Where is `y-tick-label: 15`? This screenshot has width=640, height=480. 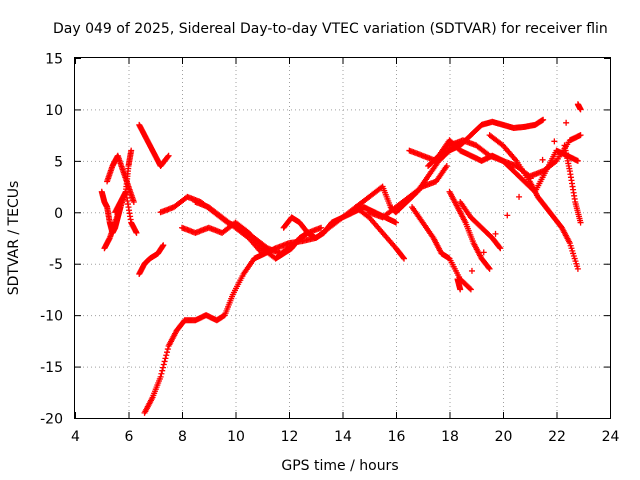
y-tick-label: 15 is located at coordinates (54, 60).